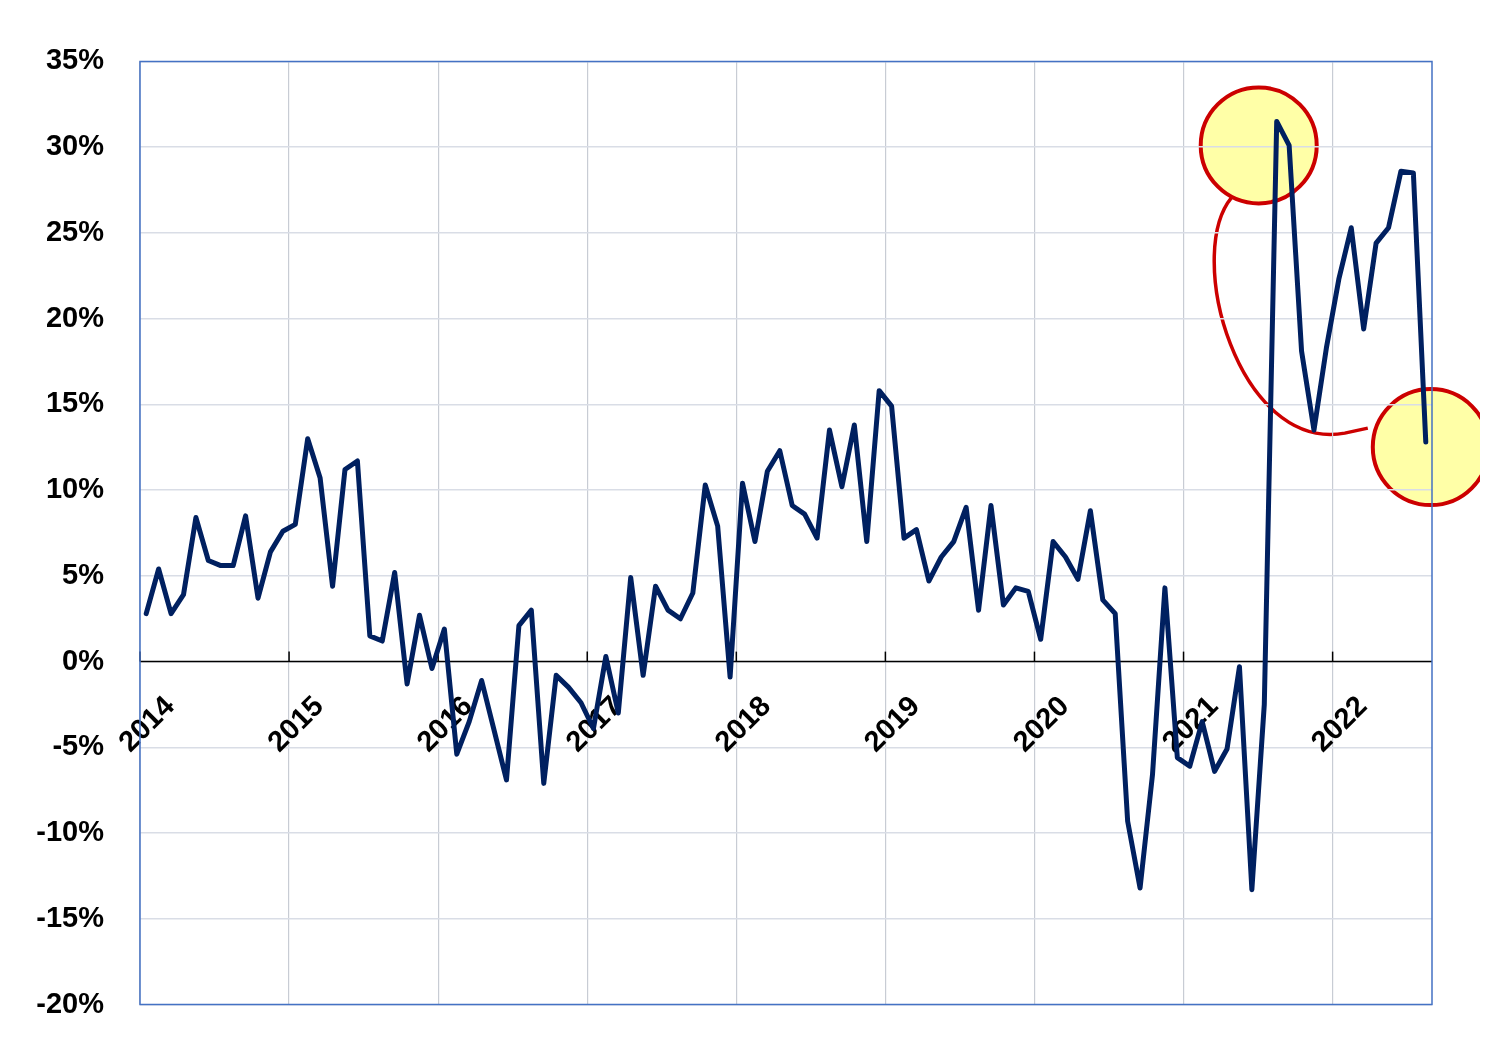  I want to click on y-tick-label: -20%, so click(70, 1002).